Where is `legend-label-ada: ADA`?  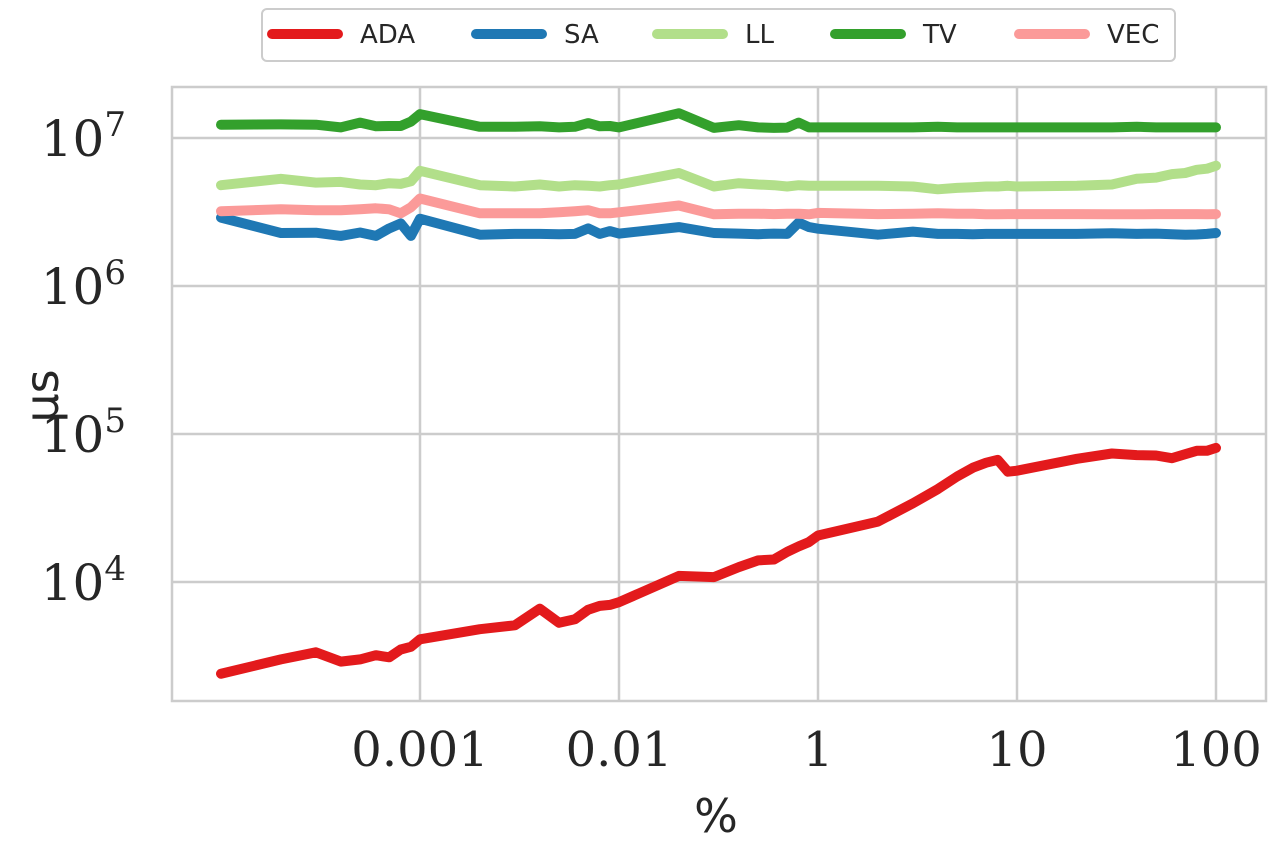
legend-label-ada: ADA is located at coordinates (387, 35).